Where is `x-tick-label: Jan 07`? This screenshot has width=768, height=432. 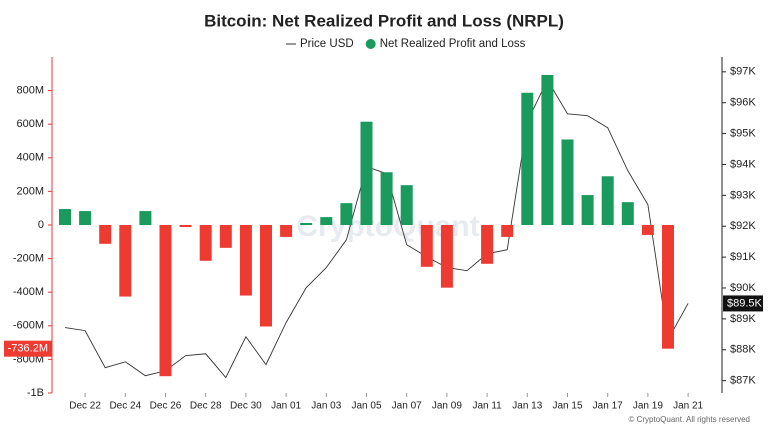
x-tick-label: Jan 07 is located at coordinates (407, 406).